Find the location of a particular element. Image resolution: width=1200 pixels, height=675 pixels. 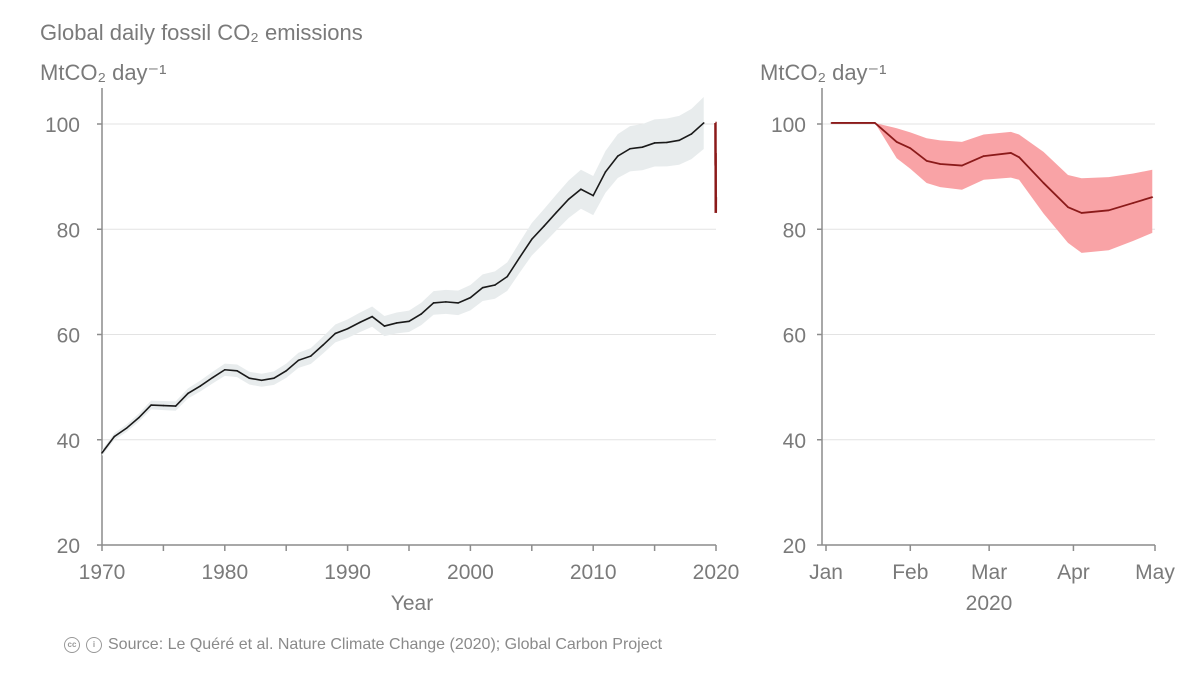

x-tick-label: Mar is located at coordinates (989, 572).